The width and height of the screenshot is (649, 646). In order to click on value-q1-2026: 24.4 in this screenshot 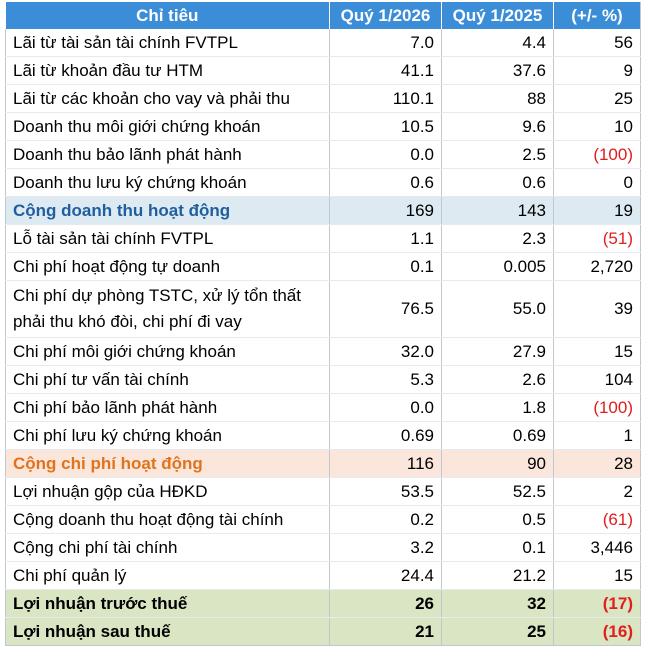, I will do `click(385, 575)`.